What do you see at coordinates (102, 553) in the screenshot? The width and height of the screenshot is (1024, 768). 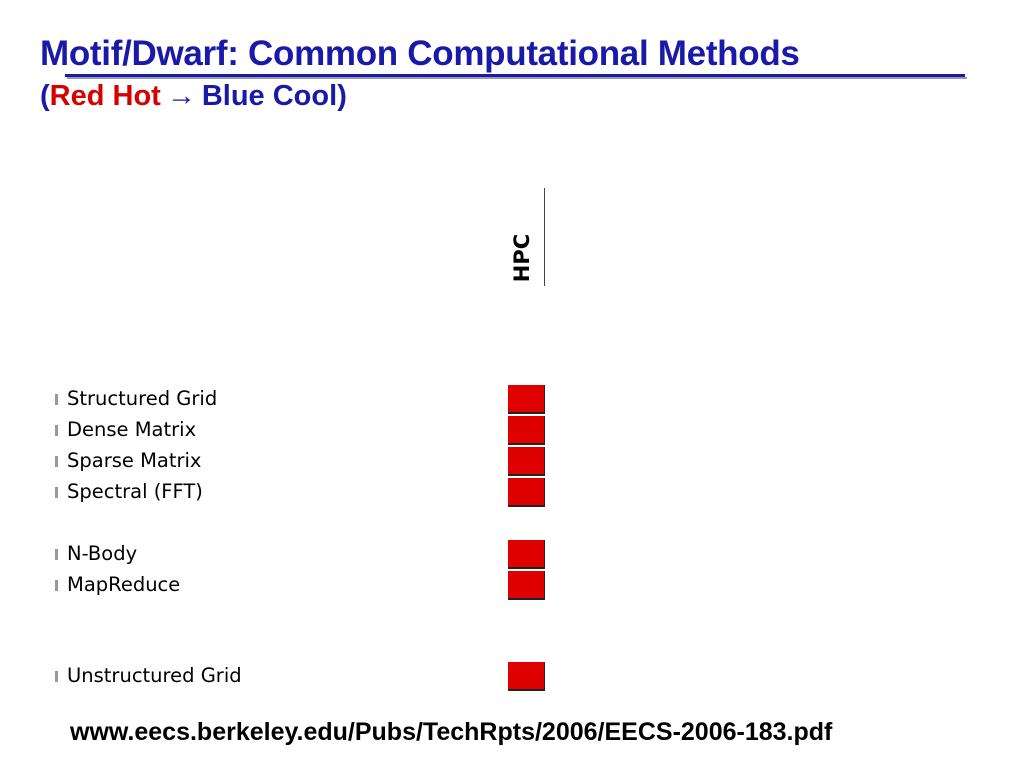 I see `motif-name: N-Body` at bounding box center [102, 553].